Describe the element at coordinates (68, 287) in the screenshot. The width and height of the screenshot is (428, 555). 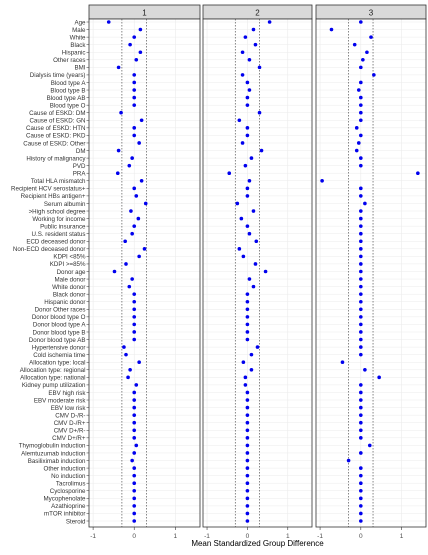
I see `y-tick-label: White donor` at that location.